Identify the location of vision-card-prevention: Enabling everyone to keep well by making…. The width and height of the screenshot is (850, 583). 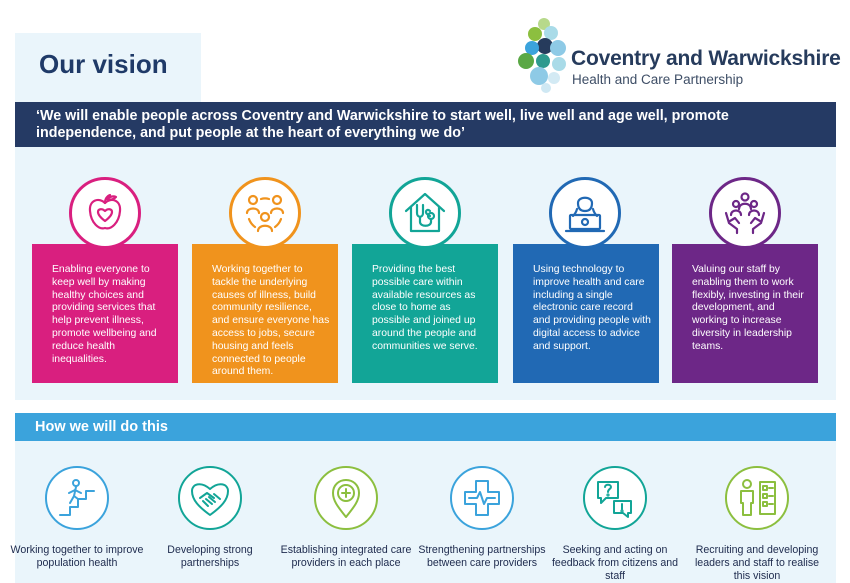
(105, 313).